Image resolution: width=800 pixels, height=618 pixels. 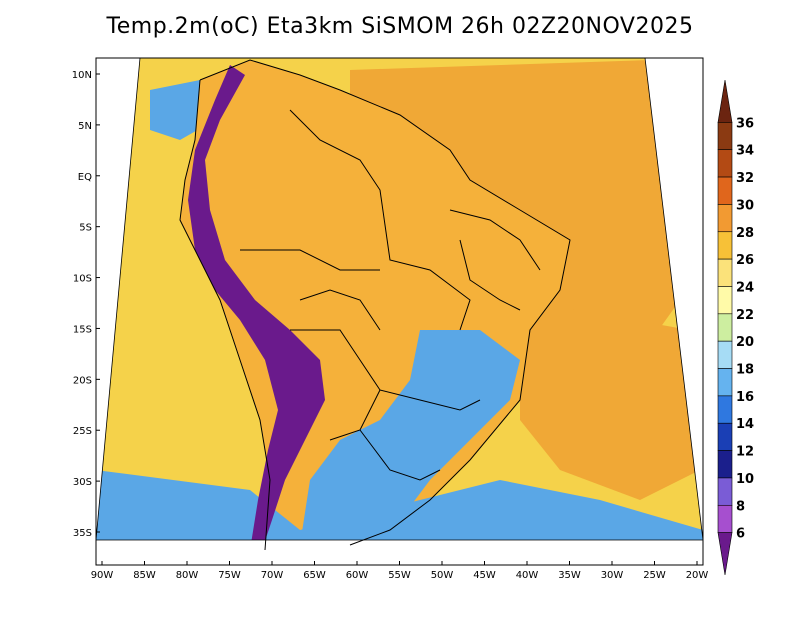 What do you see at coordinates (82, 482) in the screenshot?
I see `lat-tick-label: 30S` at bounding box center [82, 482].